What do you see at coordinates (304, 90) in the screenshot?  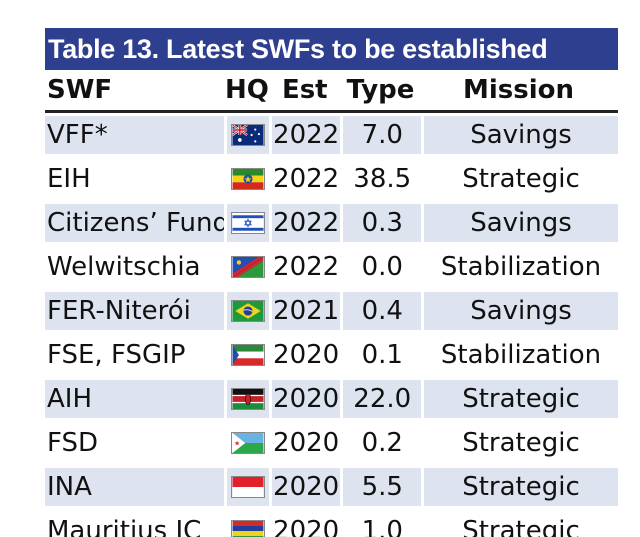 I see `header-est: Est` at bounding box center [304, 90].